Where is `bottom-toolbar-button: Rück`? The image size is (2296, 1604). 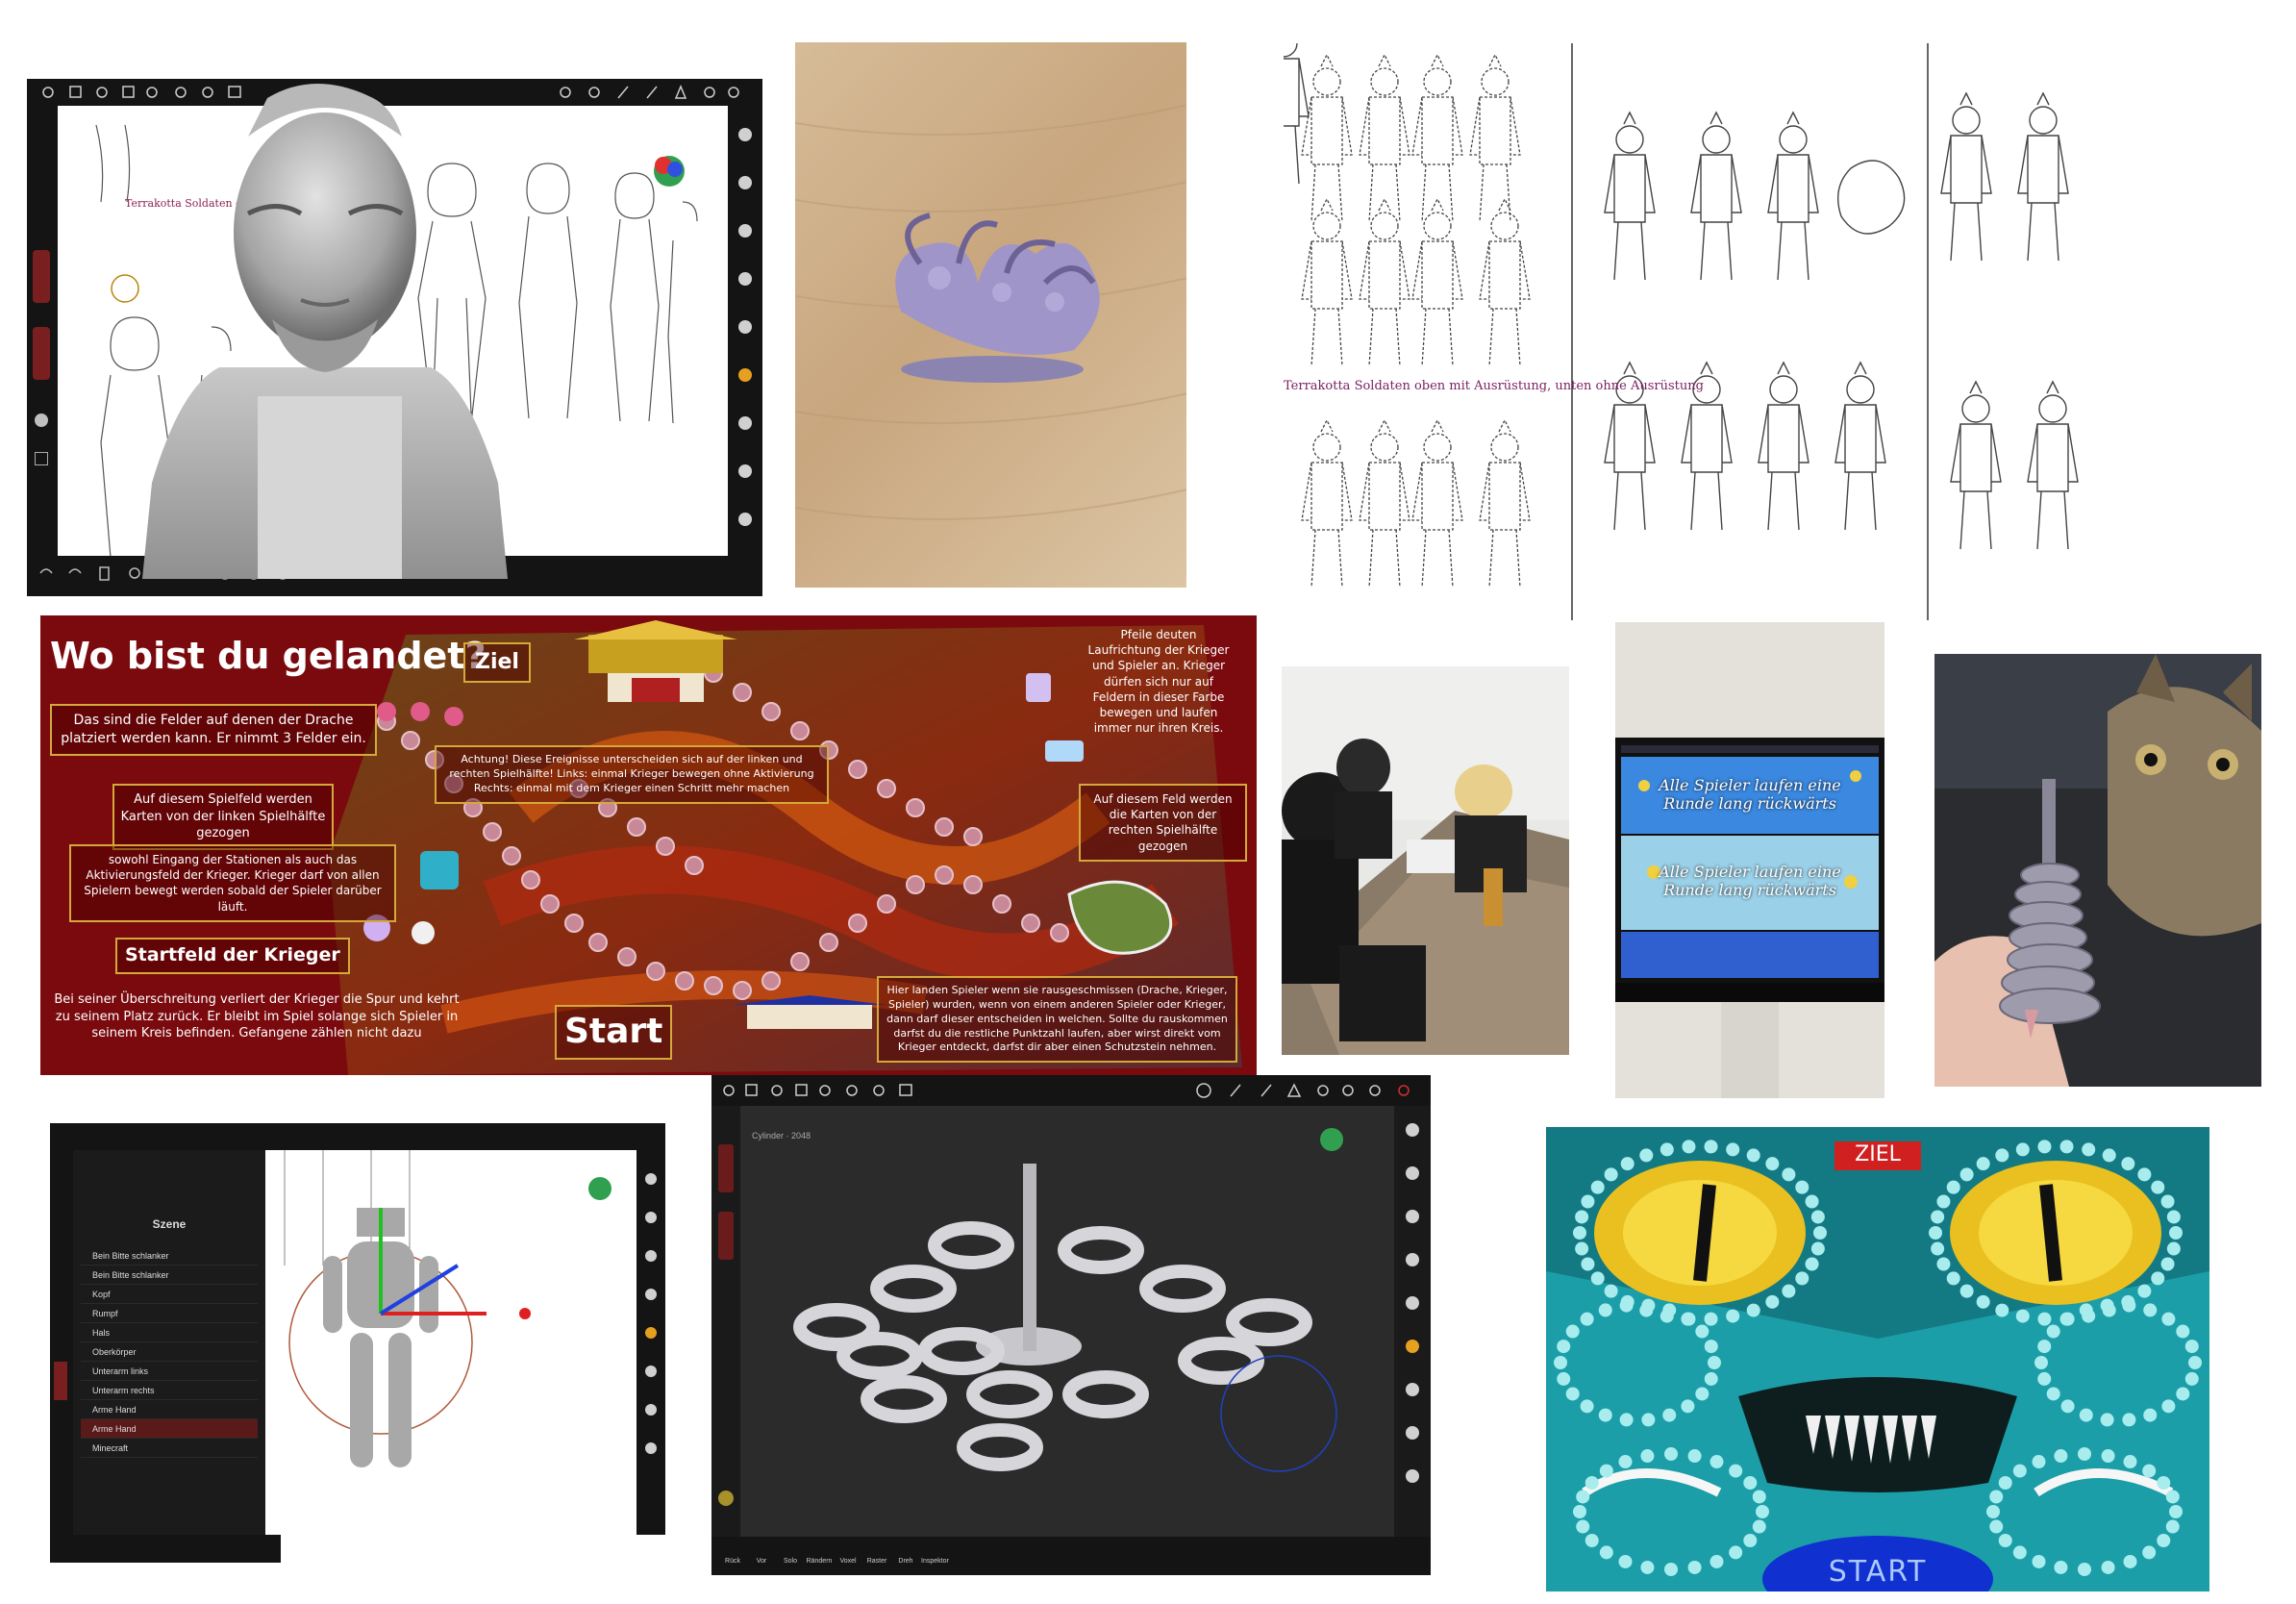
bottom-toolbar-button: Rück is located at coordinates (732, 1561).